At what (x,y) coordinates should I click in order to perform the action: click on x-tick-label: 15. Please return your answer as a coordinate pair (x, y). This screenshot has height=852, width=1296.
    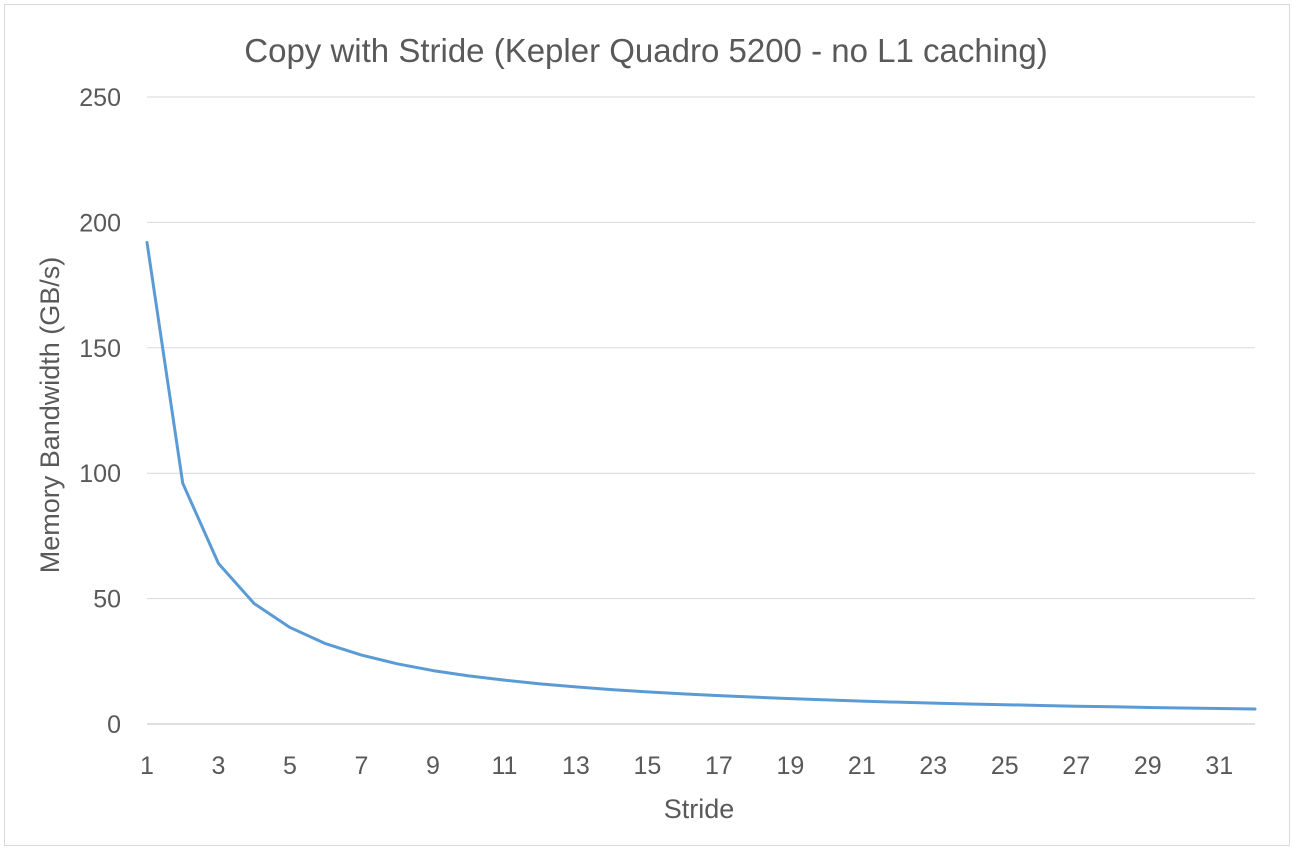
    Looking at the image, I should click on (647, 766).